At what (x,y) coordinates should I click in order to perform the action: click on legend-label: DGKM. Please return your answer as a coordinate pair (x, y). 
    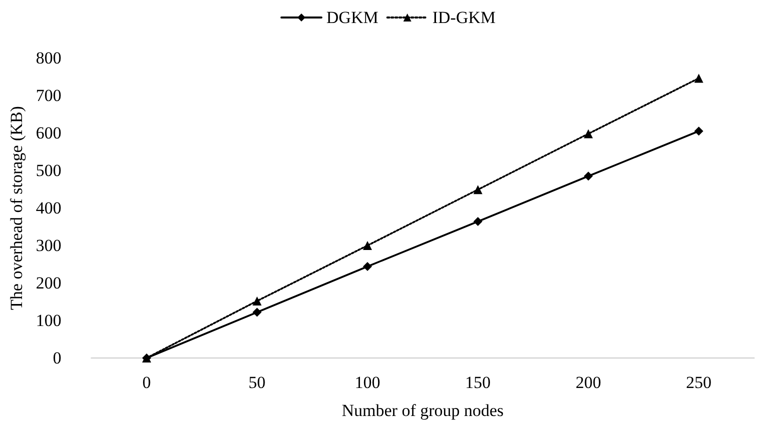
    Looking at the image, I should click on (352, 17).